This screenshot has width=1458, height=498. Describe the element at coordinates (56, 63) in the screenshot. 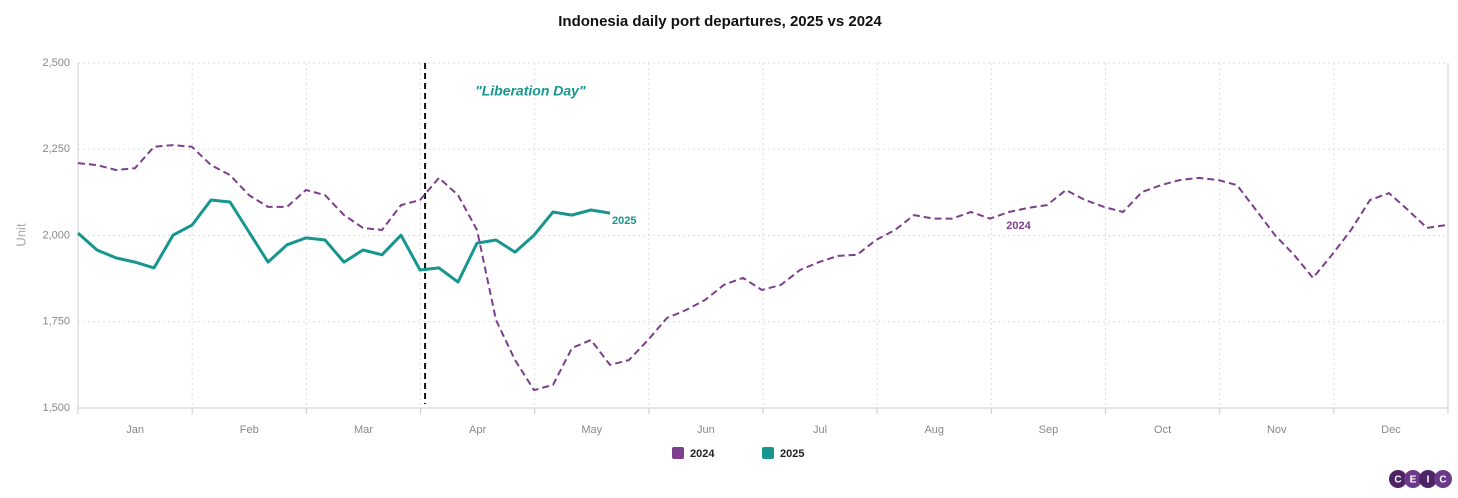

I see `y-tick-label: 2,500` at that location.